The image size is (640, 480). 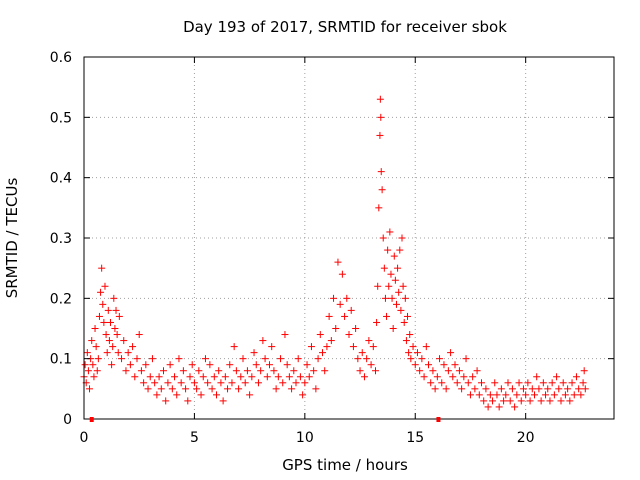 I want to click on y-tick-label: 0, so click(x=67, y=420).